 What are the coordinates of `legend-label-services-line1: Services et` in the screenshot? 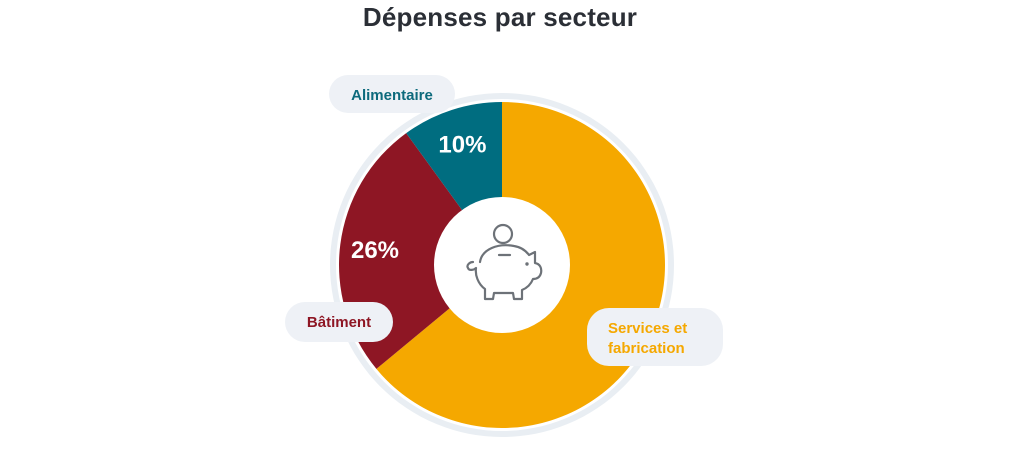 It's located at (647, 328).